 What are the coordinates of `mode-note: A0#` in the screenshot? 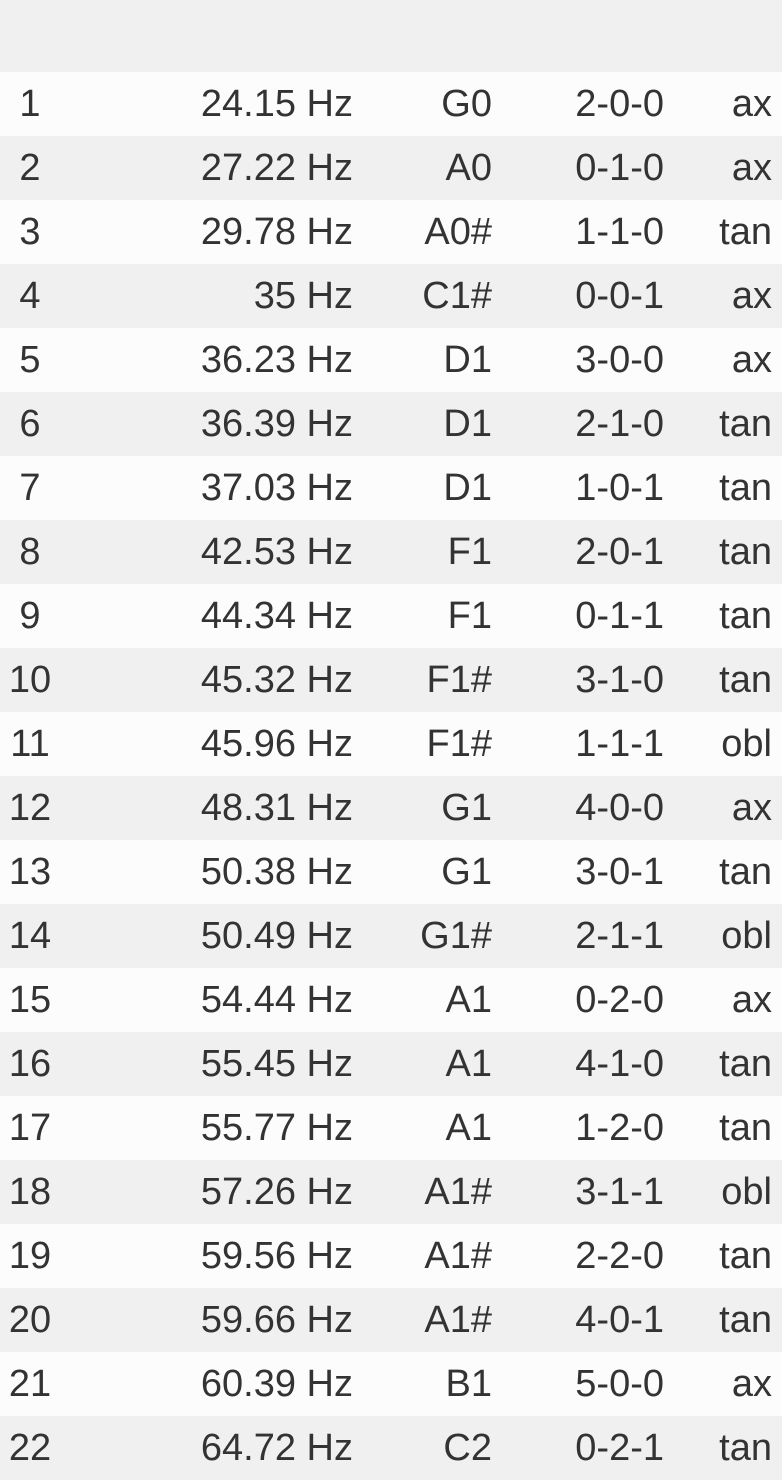 It's located at (458, 232).